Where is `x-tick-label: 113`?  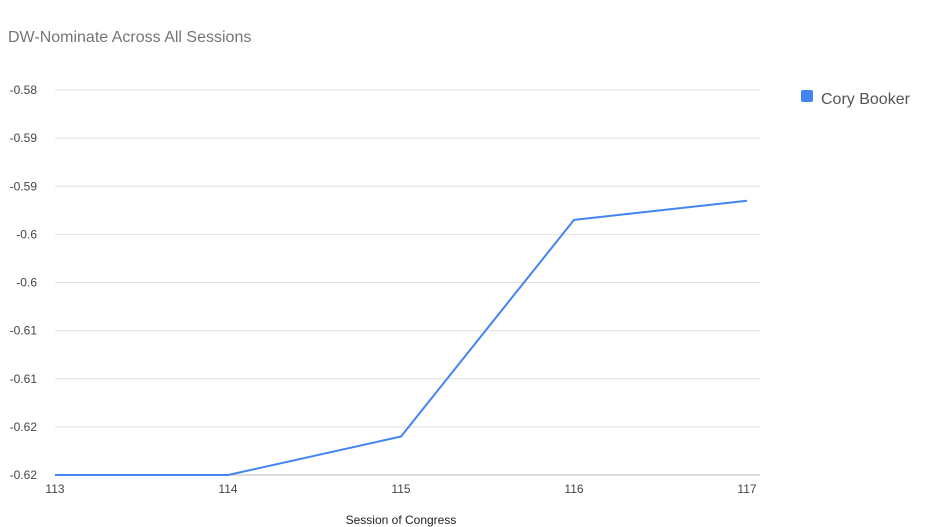
x-tick-label: 113 is located at coordinates (54, 489).